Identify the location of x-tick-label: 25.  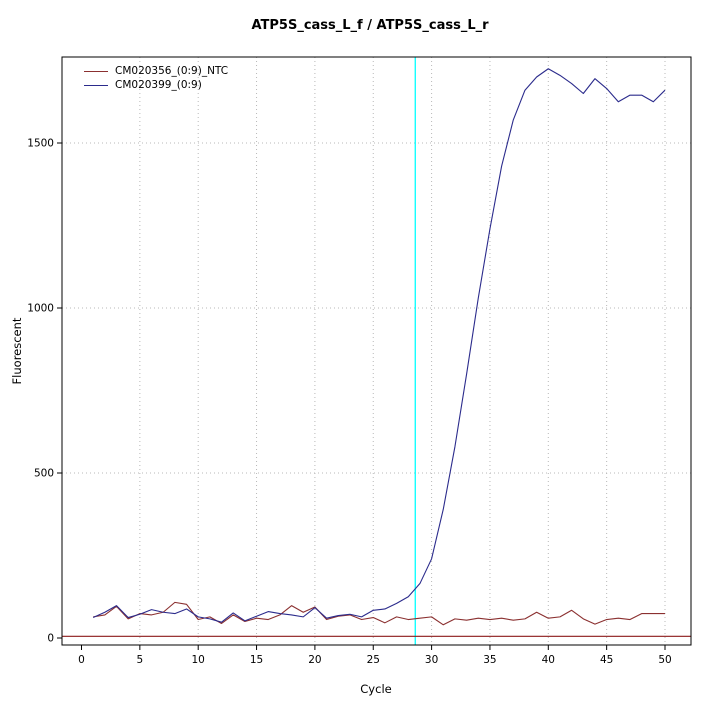
(373, 660).